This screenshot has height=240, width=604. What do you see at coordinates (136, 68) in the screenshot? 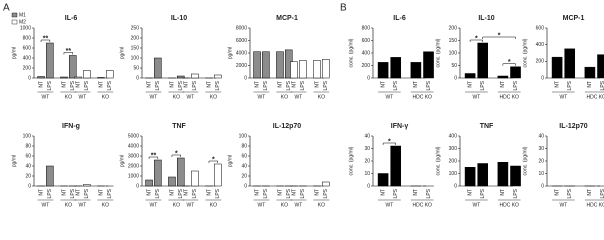
I see `y-tick-label: 50` at bounding box center [136, 68].